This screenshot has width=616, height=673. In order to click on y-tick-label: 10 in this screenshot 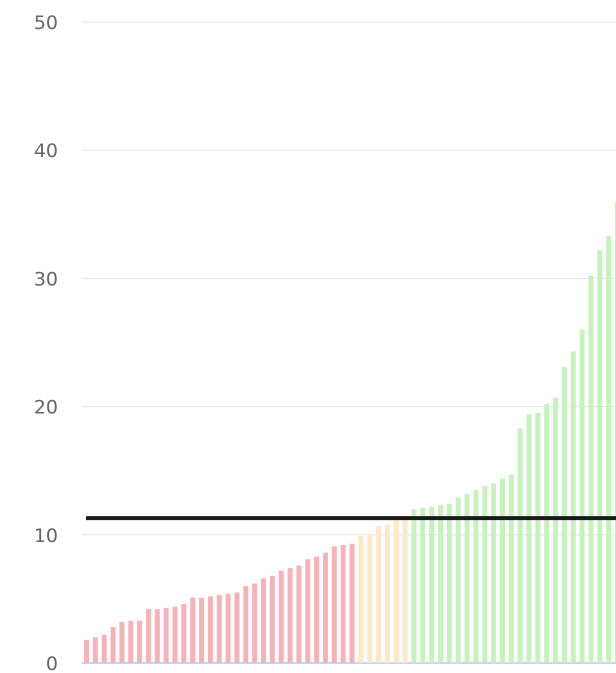, I will do `click(46, 536)`.